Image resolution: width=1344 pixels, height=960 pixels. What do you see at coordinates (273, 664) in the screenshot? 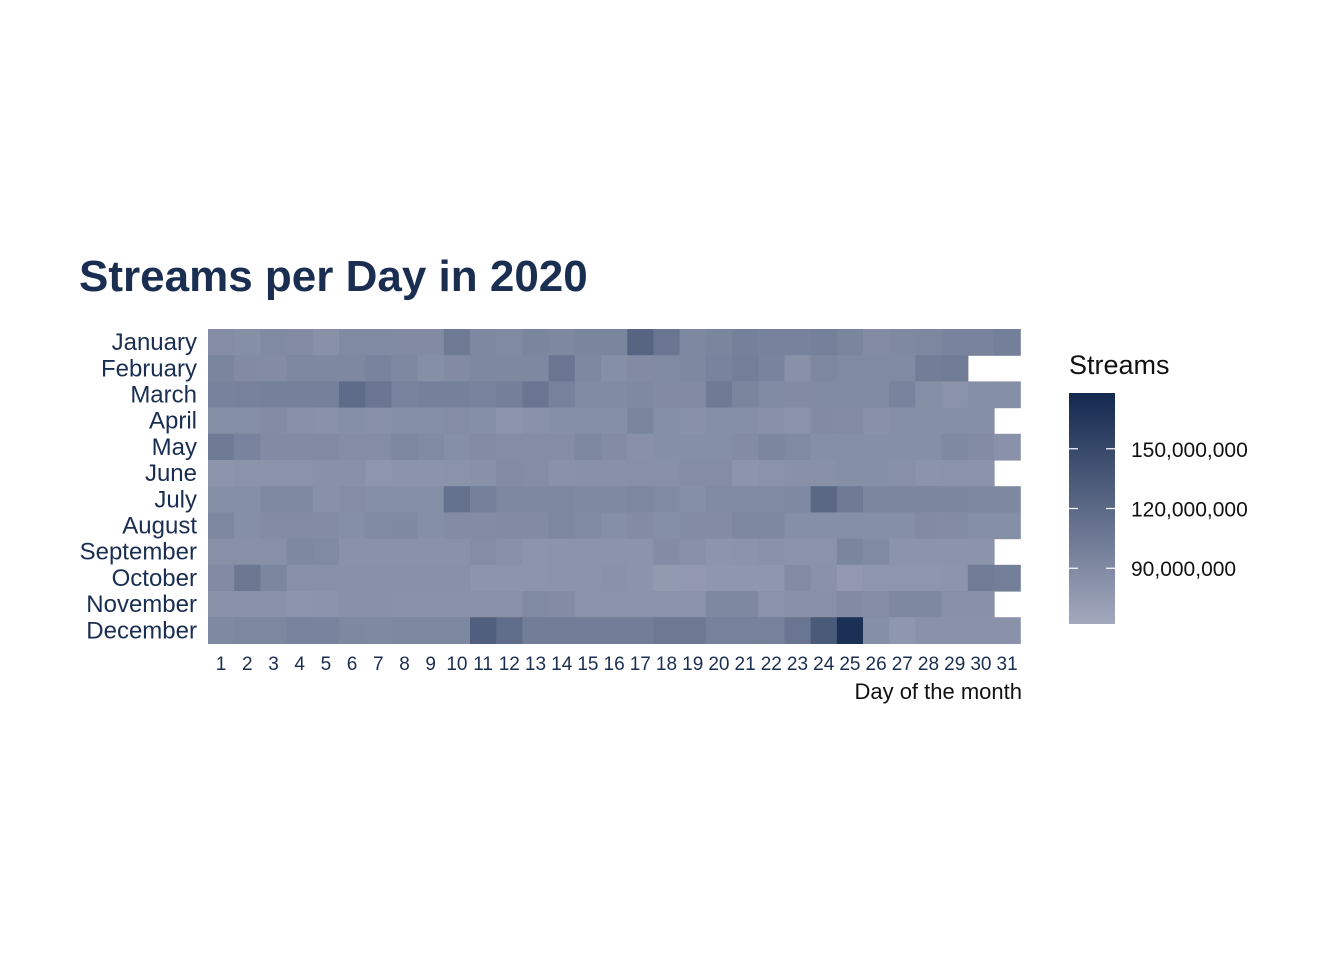
I see `day-tick-label: 3` at bounding box center [273, 664].